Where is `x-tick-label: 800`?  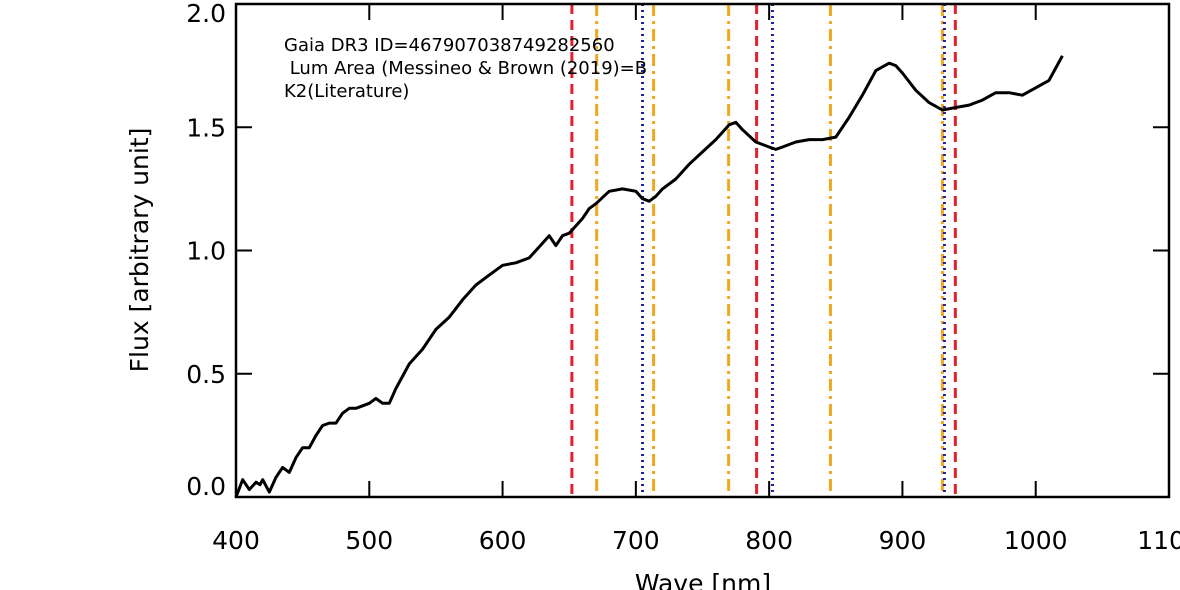
x-tick-label: 800 is located at coordinates (769, 540).